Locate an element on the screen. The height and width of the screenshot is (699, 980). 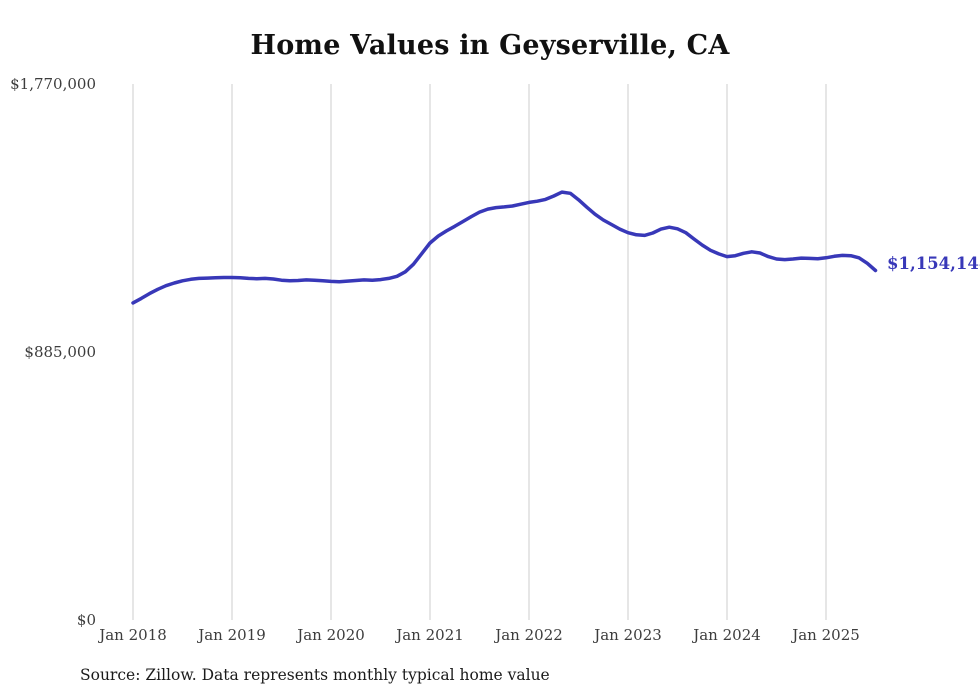
y-tick-label: $1,770,000 is located at coordinates (53, 84).